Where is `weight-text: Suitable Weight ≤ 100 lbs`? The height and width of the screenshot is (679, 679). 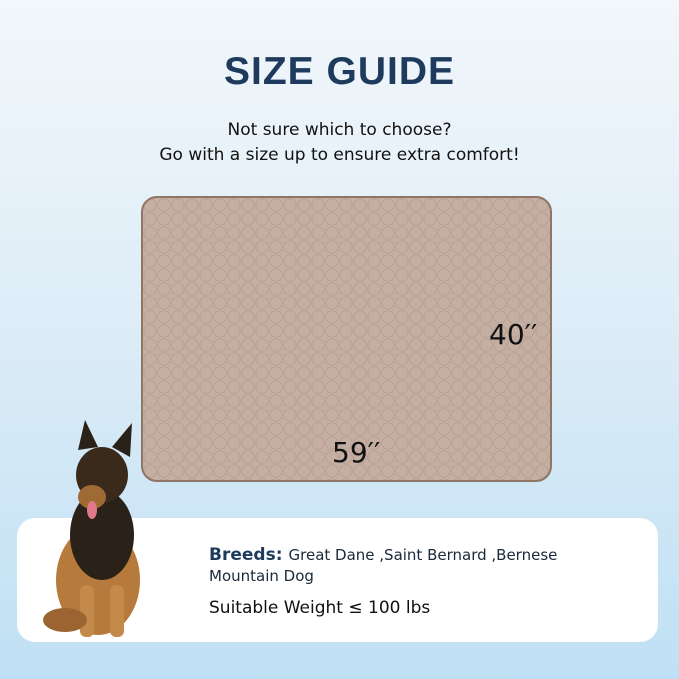 weight-text: Suitable Weight ≤ 100 lbs is located at coordinates (320, 608).